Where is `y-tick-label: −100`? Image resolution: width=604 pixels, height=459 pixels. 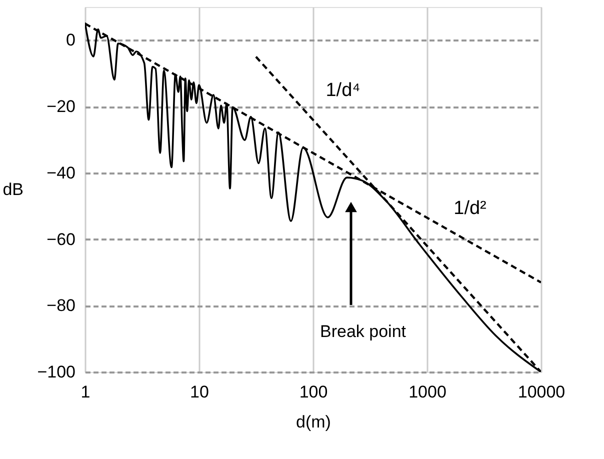 y-tick-label: −100 is located at coordinates (56, 372).